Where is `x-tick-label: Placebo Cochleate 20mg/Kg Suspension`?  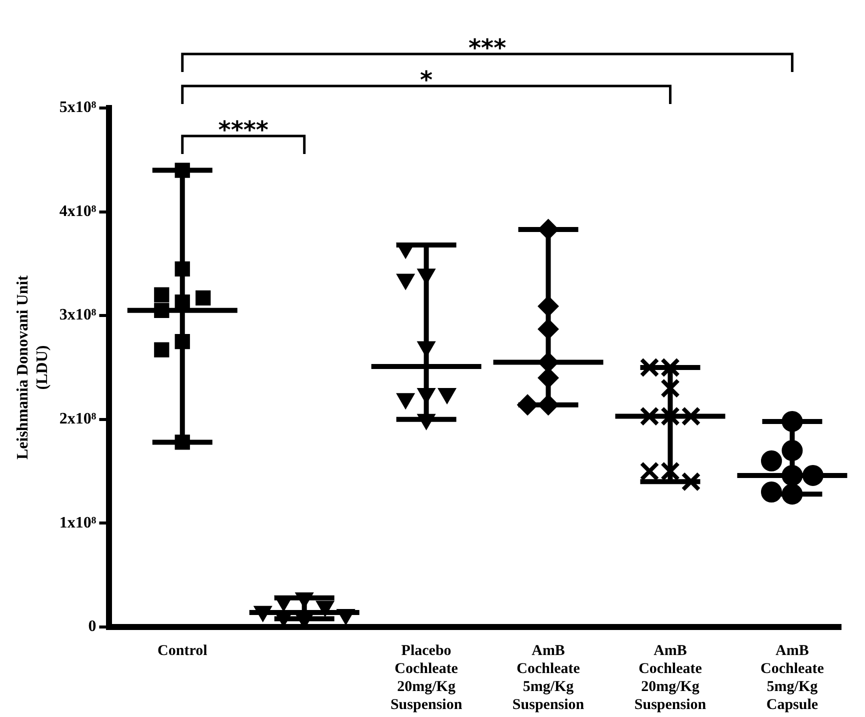 x-tick-label: Placebo Cochleate 20mg/Kg Suspension is located at coordinates (426, 677).